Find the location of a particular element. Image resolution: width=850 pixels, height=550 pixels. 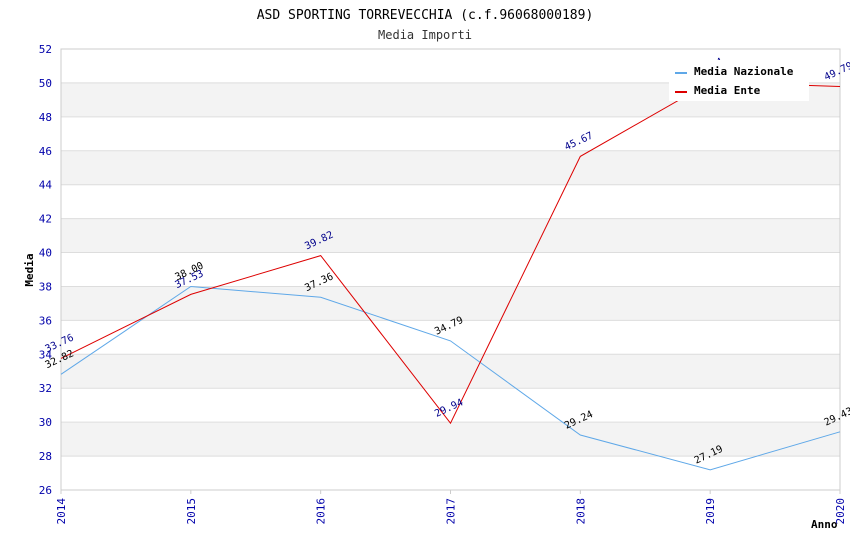

x-tick-label: 2020 is located at coordinates (840, 511).